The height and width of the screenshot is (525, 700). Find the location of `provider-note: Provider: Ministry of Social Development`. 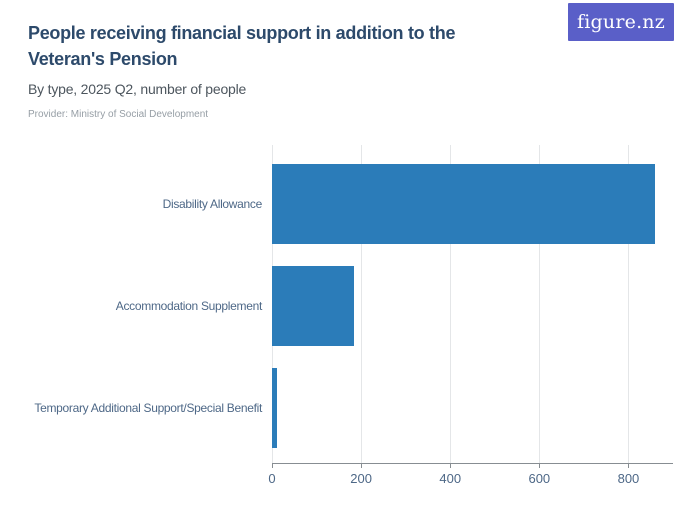

provider-note: Provider: Ministry of Social Development is located at coordinates (118, 114).